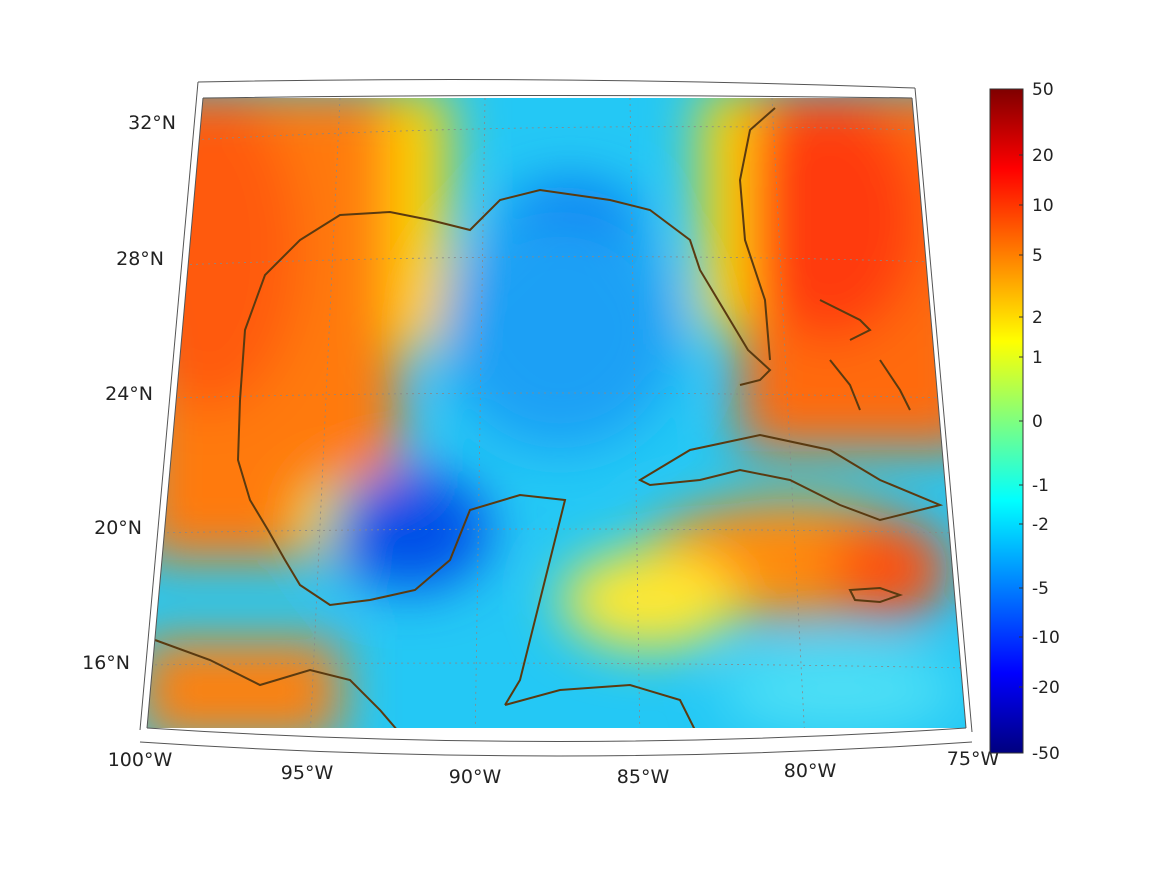 The height and width of the screenshot is (875, 1167). I want to click on jamaica, so click(876, 595).